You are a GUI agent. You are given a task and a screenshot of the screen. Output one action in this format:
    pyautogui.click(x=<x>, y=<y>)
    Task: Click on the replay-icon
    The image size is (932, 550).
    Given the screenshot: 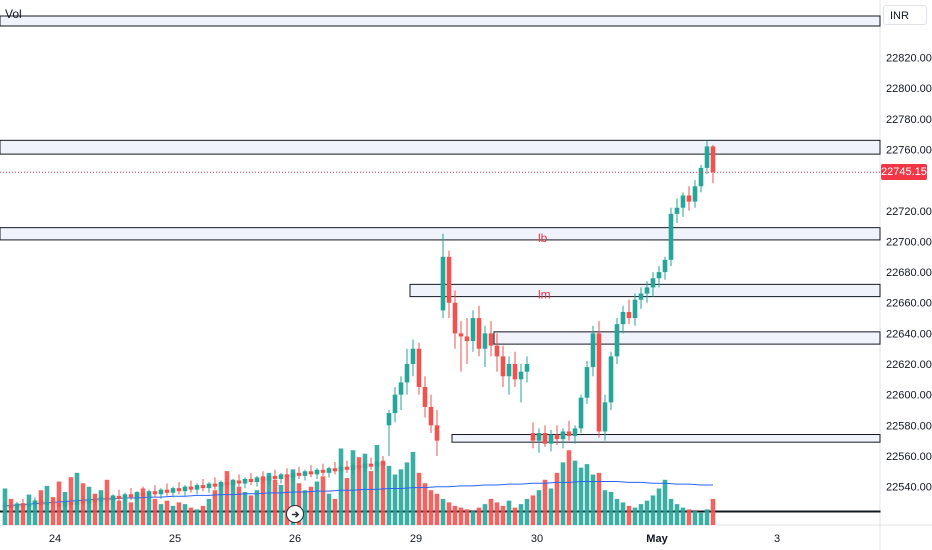 What is the action you would take?
    pyautogui.click(x=295, y=514)
    